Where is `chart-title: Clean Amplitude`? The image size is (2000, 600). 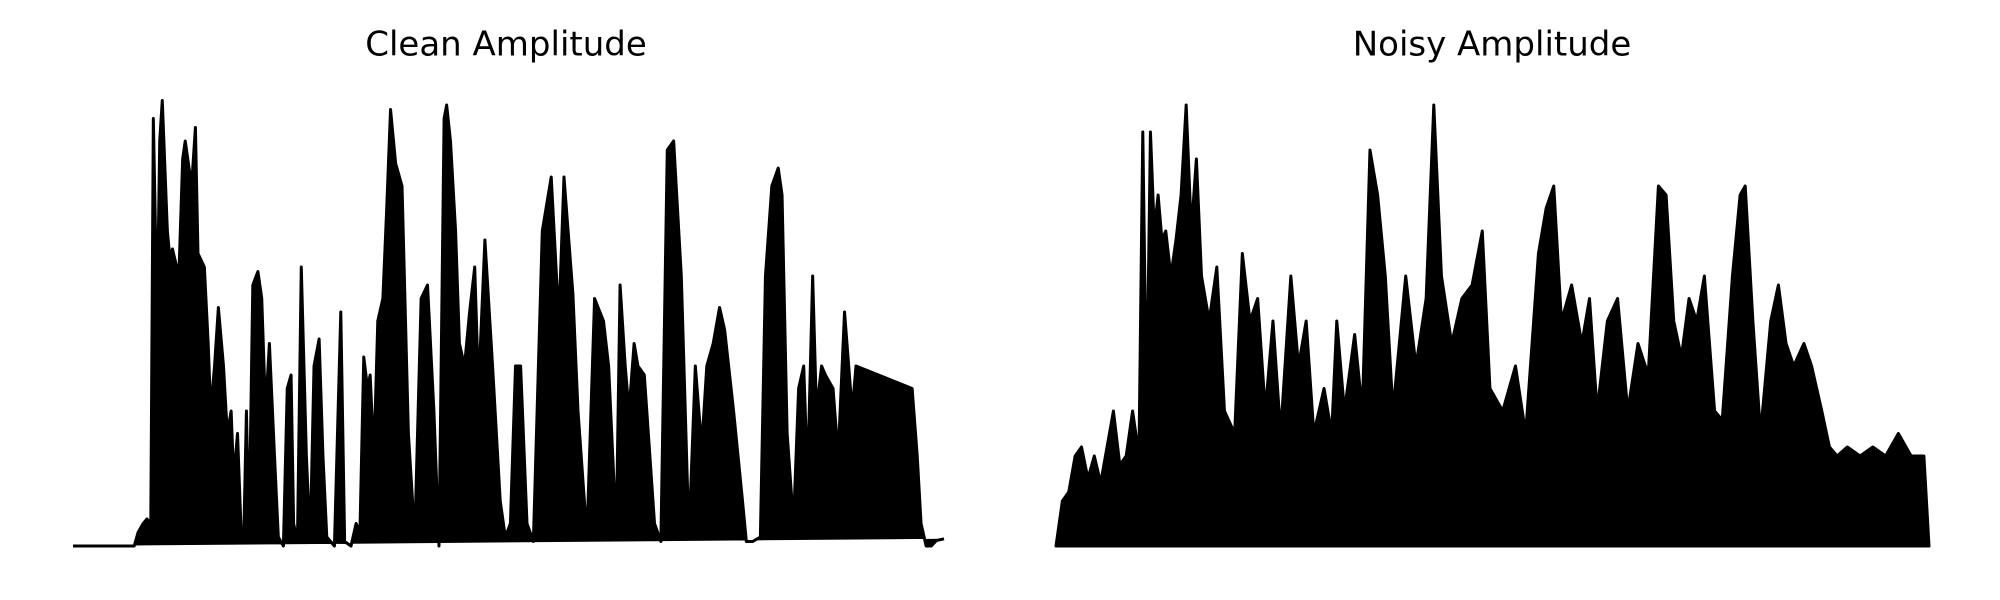
chart-title: Clean Amplitude is located at coordinates (506, 45).